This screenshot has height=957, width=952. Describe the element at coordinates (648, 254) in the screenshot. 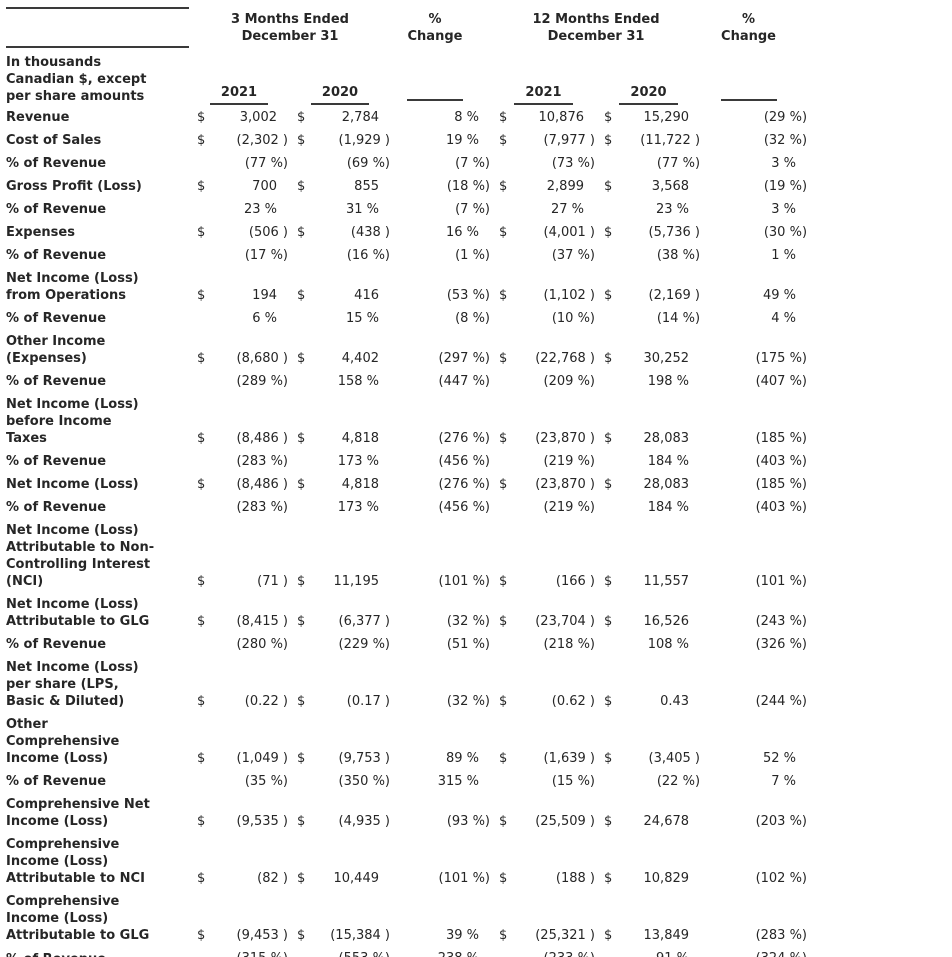

I see `value-cell-12mo-2020: (38 %)` at that location.